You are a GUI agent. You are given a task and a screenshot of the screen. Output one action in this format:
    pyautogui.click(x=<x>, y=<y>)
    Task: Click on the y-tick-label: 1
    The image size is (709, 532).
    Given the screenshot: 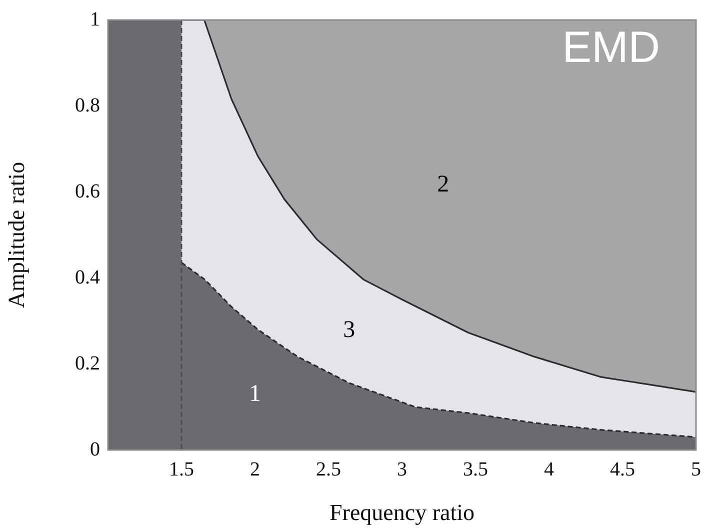 What is the action you would take?
    pyautogui.click(x=95, y=19)
    